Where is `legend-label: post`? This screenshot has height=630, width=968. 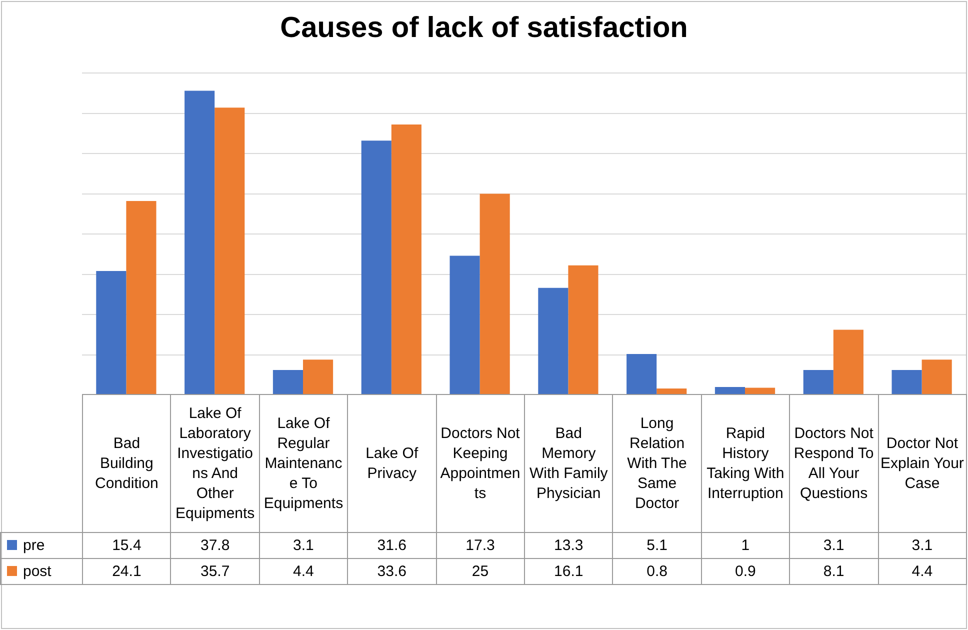 legend-label: post is located at coordinates (37, 571).